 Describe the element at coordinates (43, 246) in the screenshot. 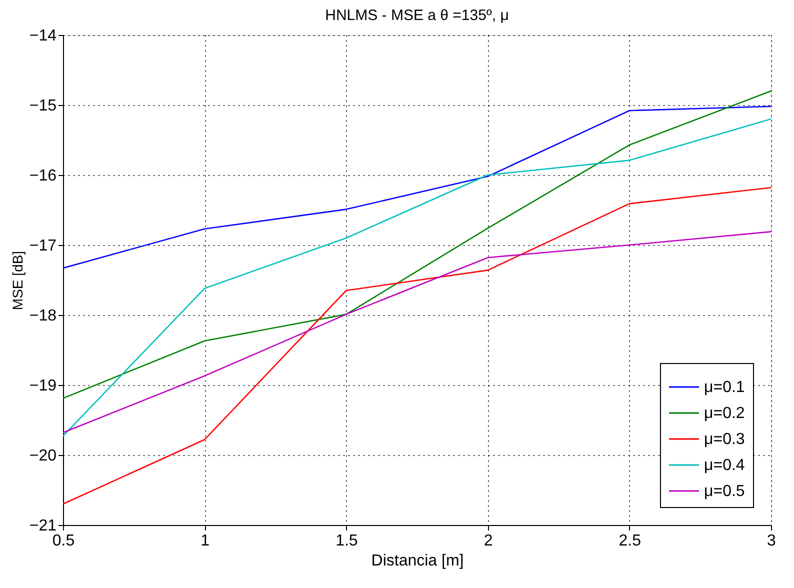

I see `y-tick-label: −17` at that location.